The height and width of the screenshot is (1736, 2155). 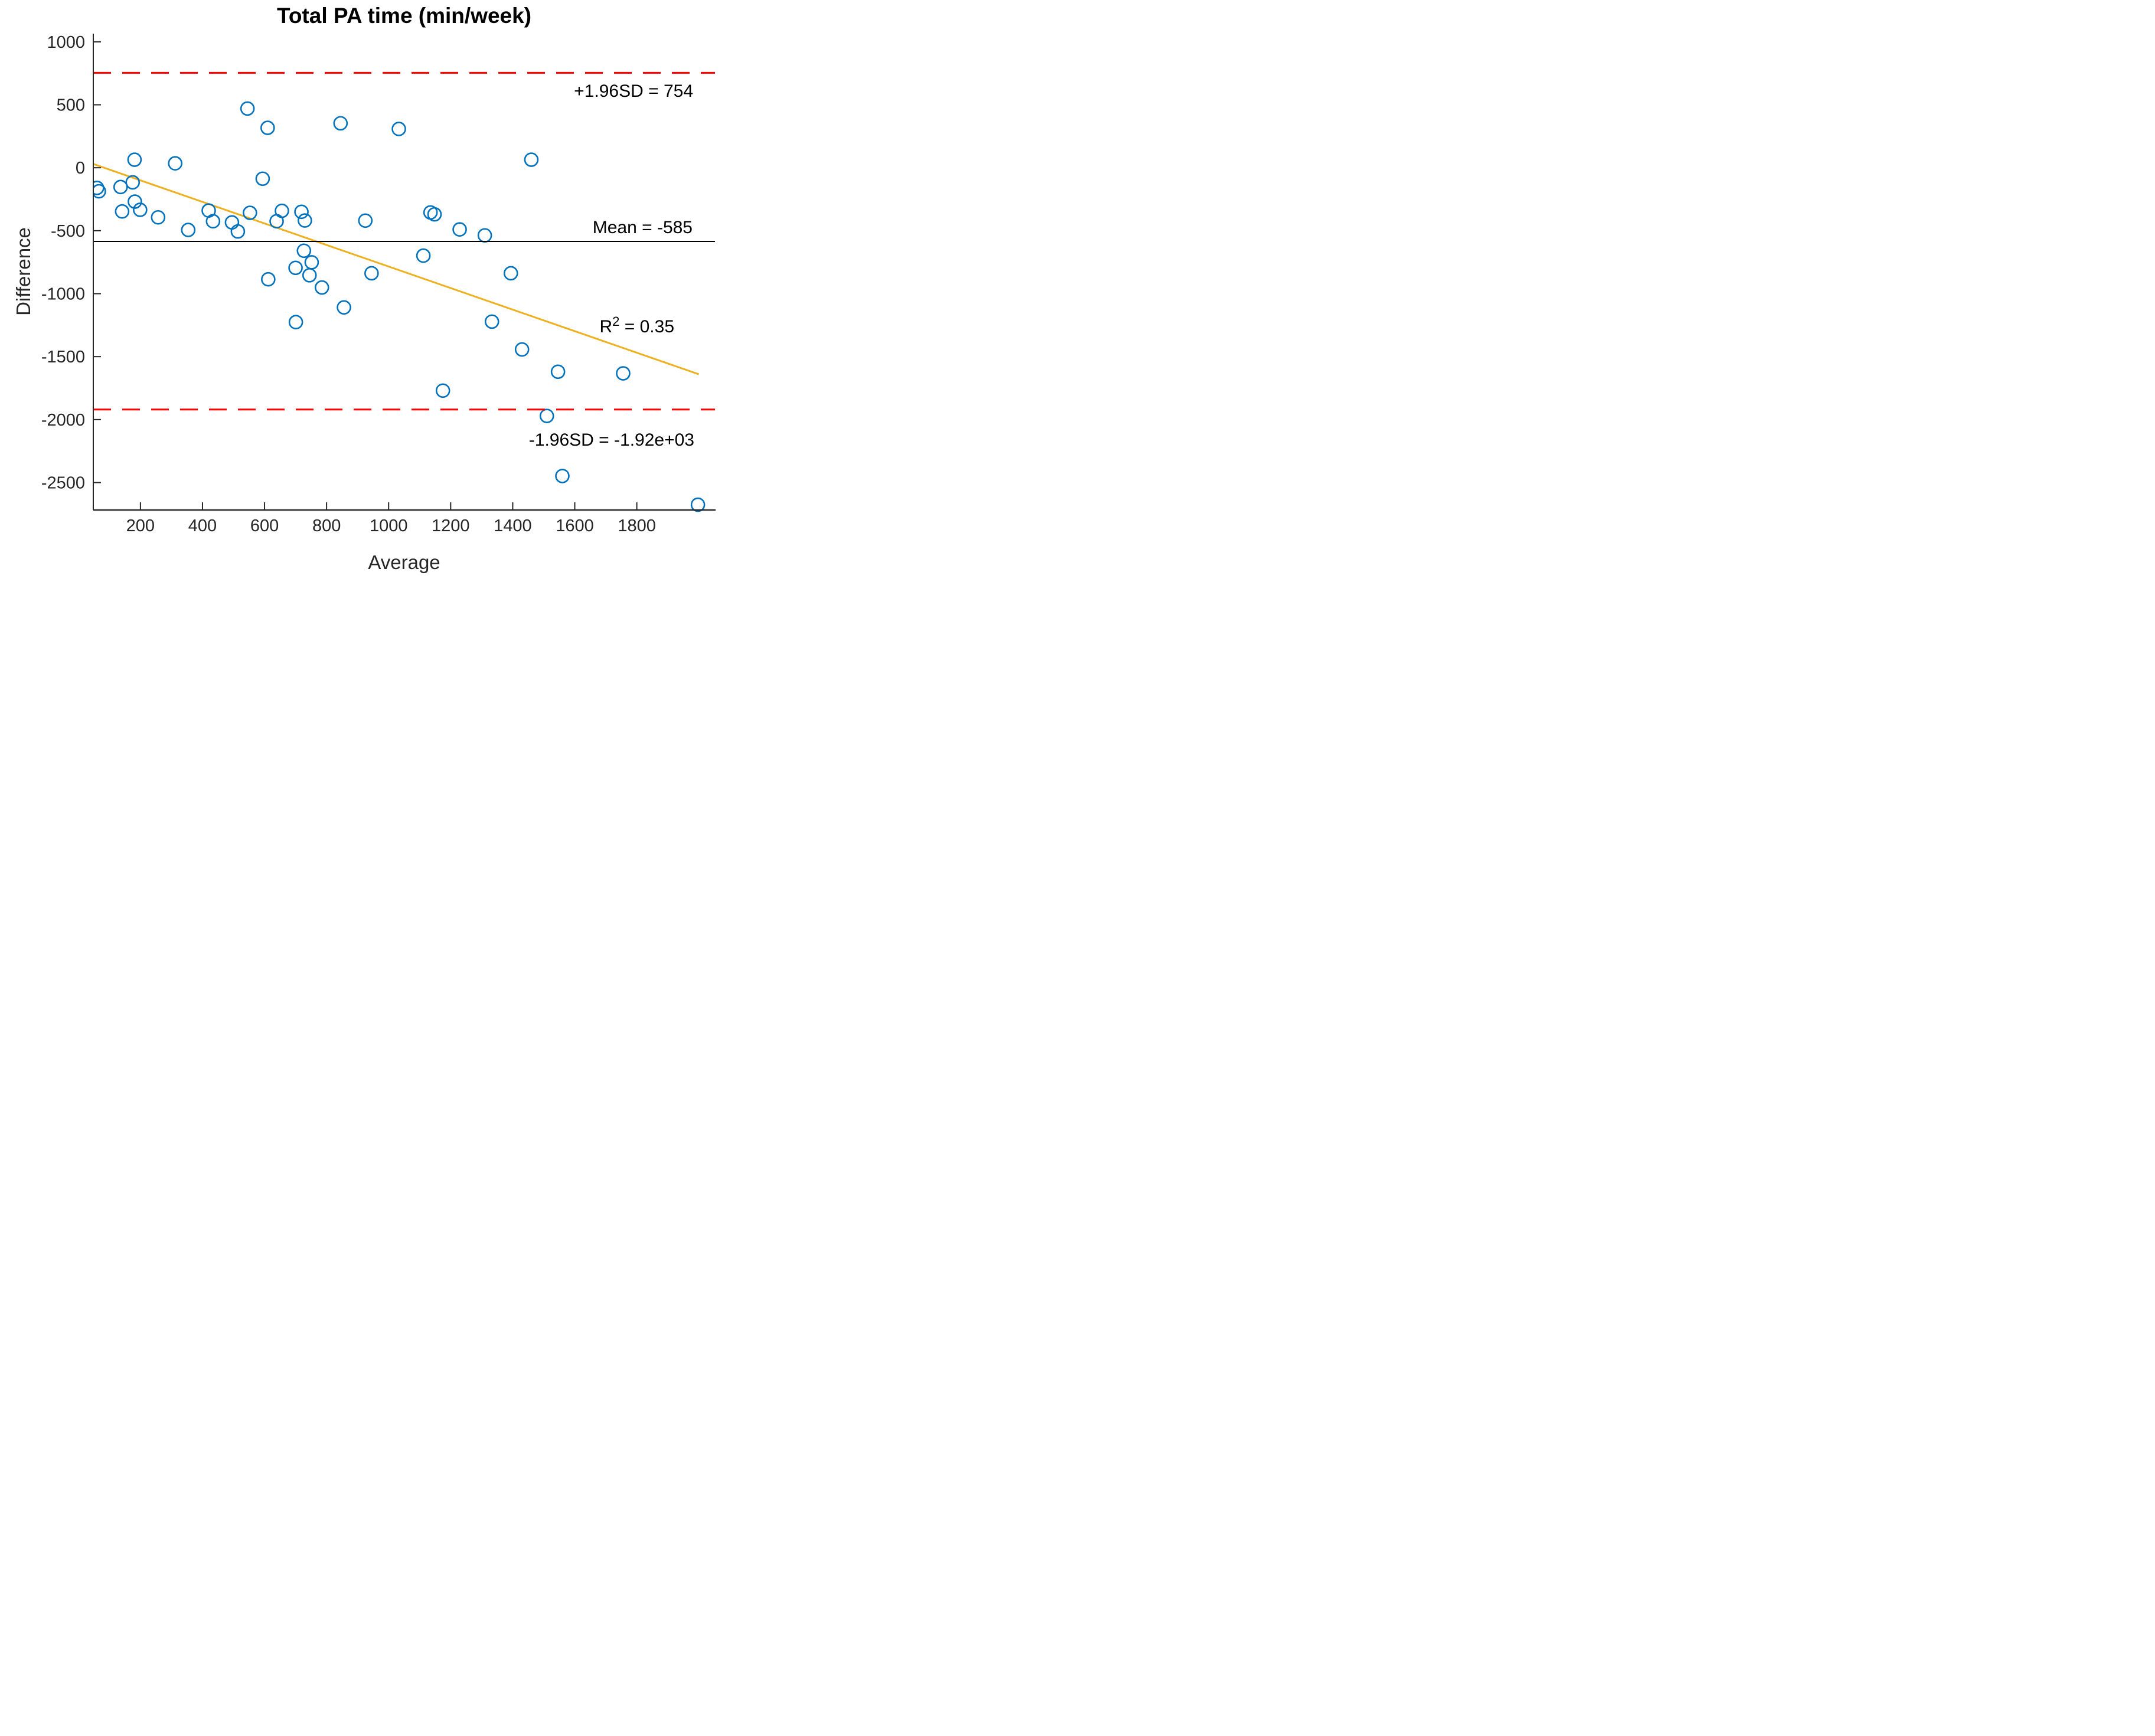 What do you see at coordinates (63, 482) in the screenshot?
I see `y-tick-label: -2500` at bounding box center [63, 482].